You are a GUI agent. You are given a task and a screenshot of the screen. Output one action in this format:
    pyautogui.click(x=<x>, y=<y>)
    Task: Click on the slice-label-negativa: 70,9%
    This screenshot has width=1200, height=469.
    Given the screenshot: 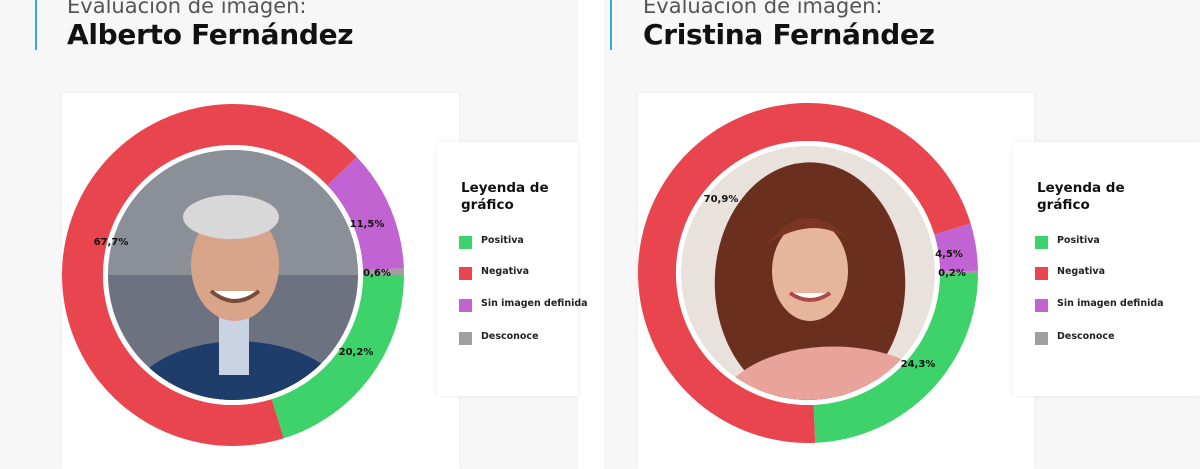 What is the action you would take?
    pyautogui.click(x=721, y=199)
    